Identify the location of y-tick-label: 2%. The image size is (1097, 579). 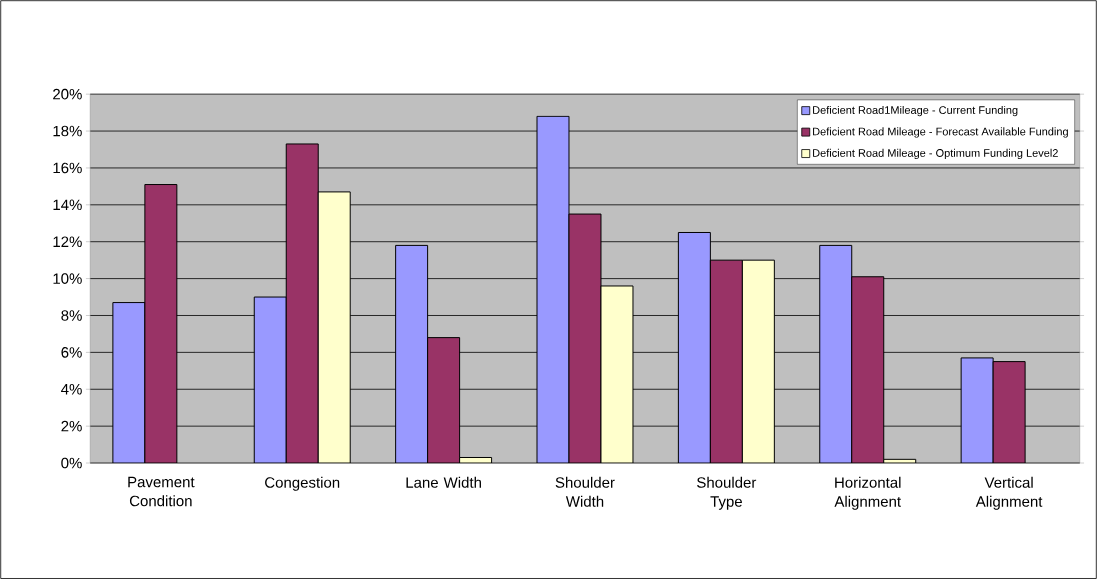
(71, 426).